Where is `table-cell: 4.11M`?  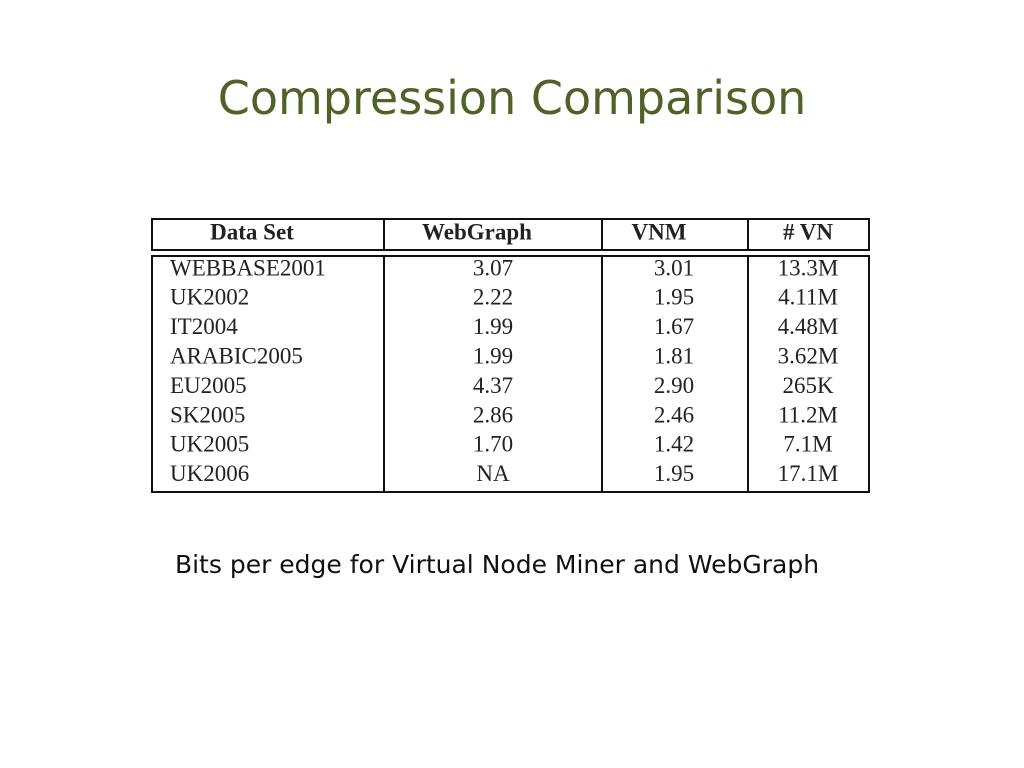 table-cell: 4.11M is located at coordinates (808, 297).